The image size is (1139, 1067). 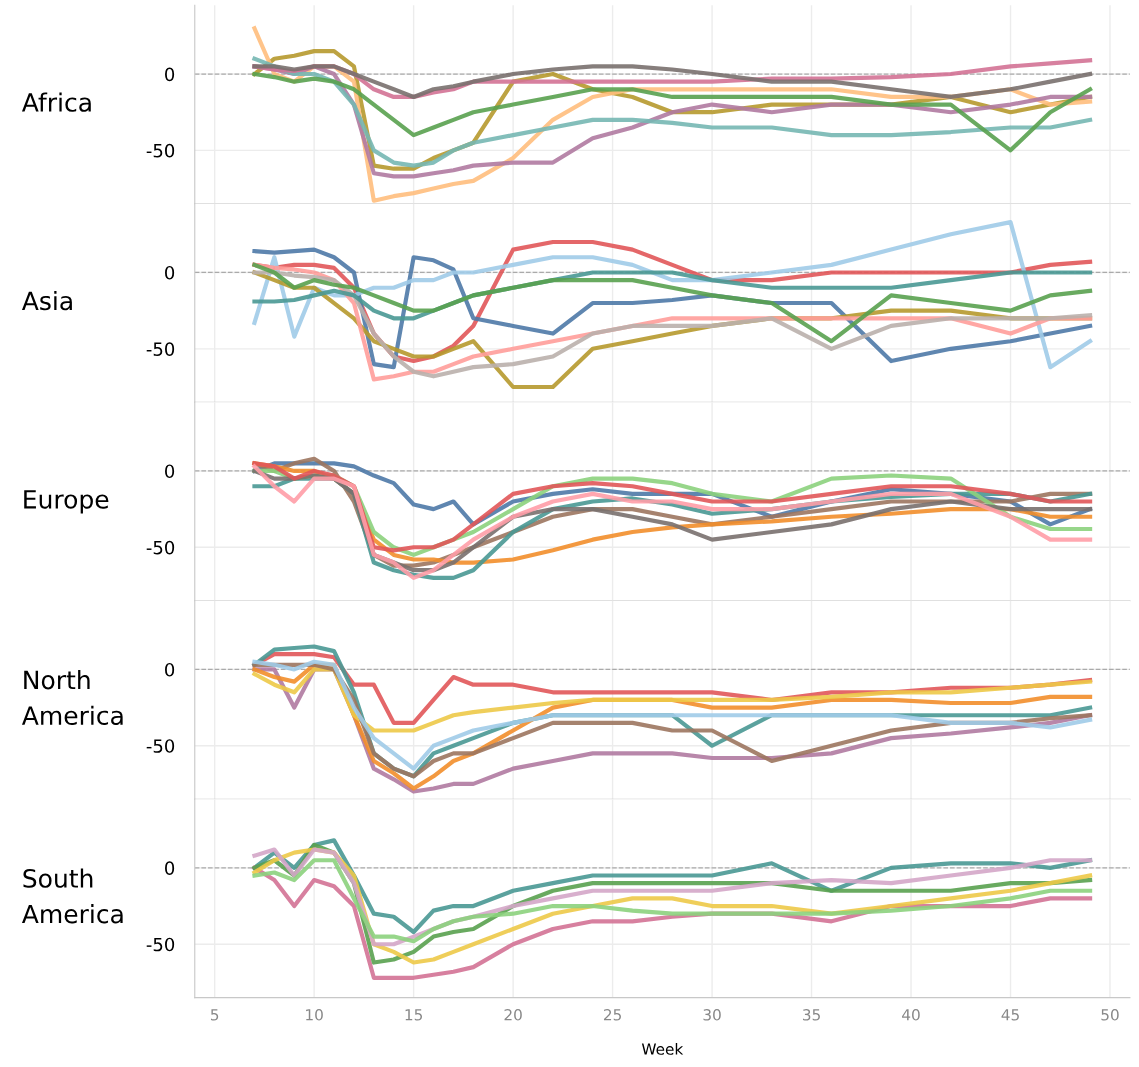 What do you see at coordinates (214, 1015) in the screenshot?
I see `x-tick-label: 5` at bounding box center [214, 1015].